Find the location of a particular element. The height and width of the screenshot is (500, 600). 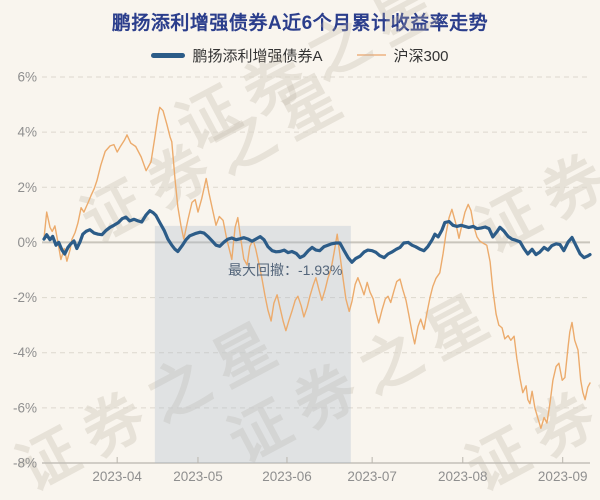

y-axis-label: 0% is located at coordinates (27, 242).